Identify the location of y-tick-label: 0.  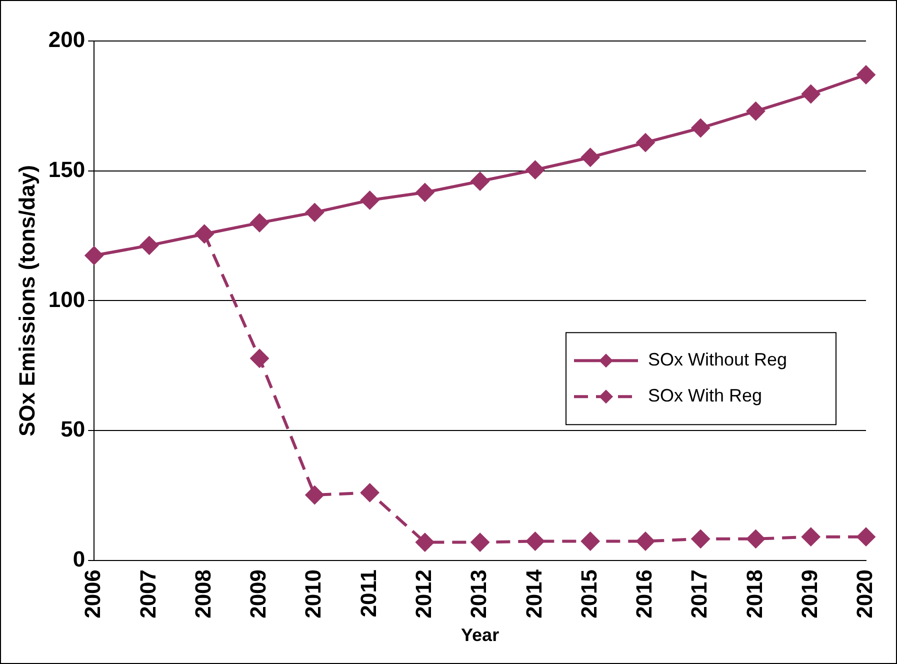
(79, 559).